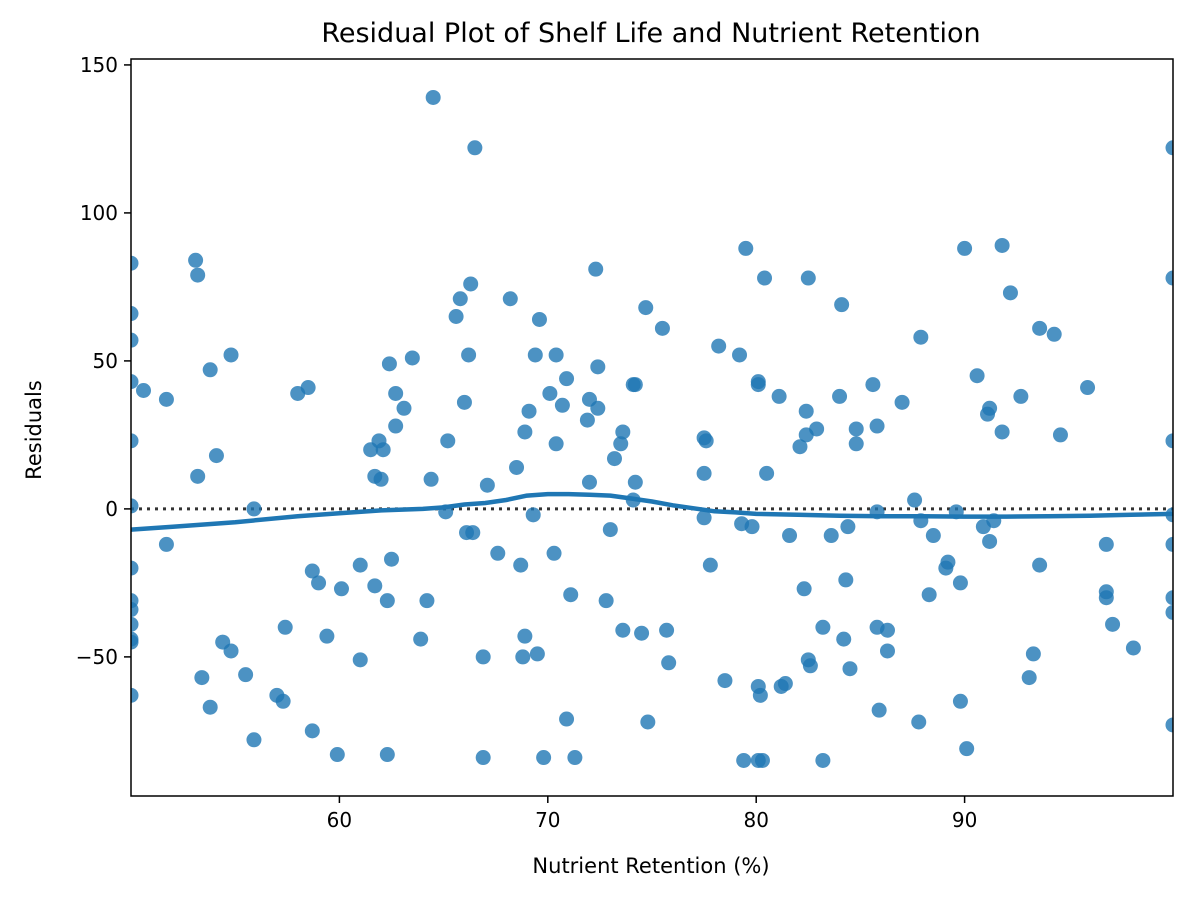 This screenshot has width=1191, height=898. What do you see at coordinates (105, 361) in the screenshot?
I see `y-tick-label-50: 50` at bounding box center [105, 361].